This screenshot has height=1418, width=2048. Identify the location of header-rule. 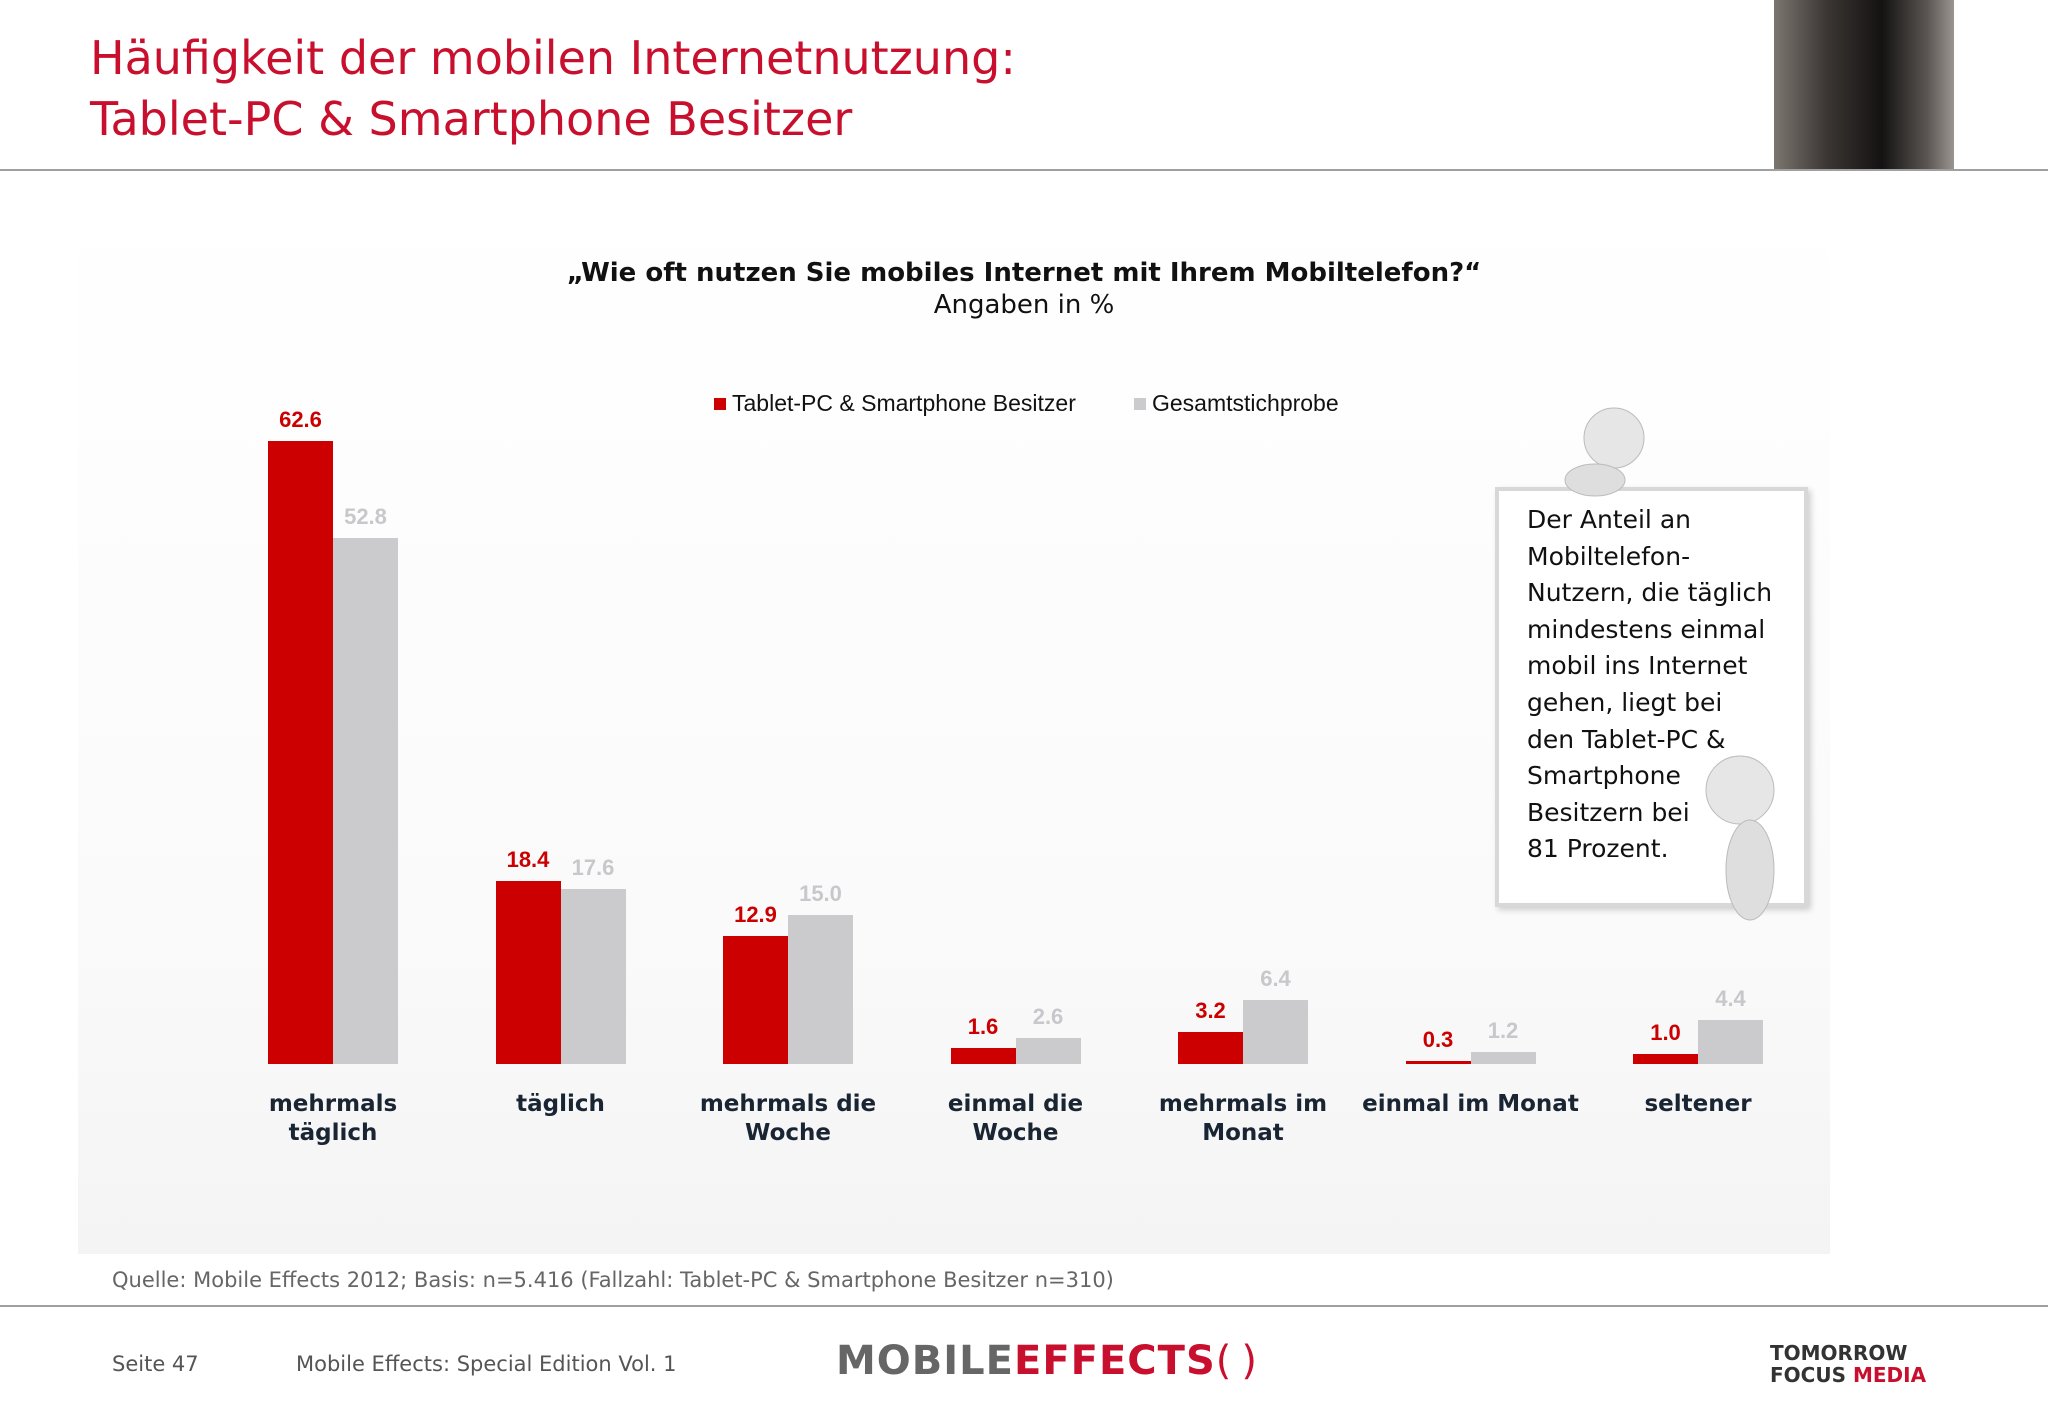
(1024, 170).